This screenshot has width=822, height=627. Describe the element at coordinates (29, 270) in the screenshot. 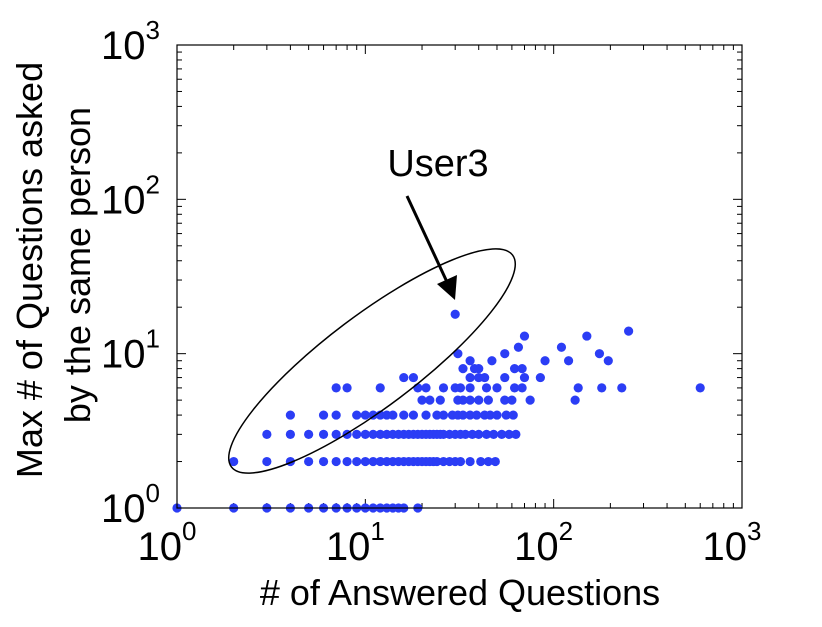

I see `y-axis-label-line-1: Max # of Questions asked` at that location.